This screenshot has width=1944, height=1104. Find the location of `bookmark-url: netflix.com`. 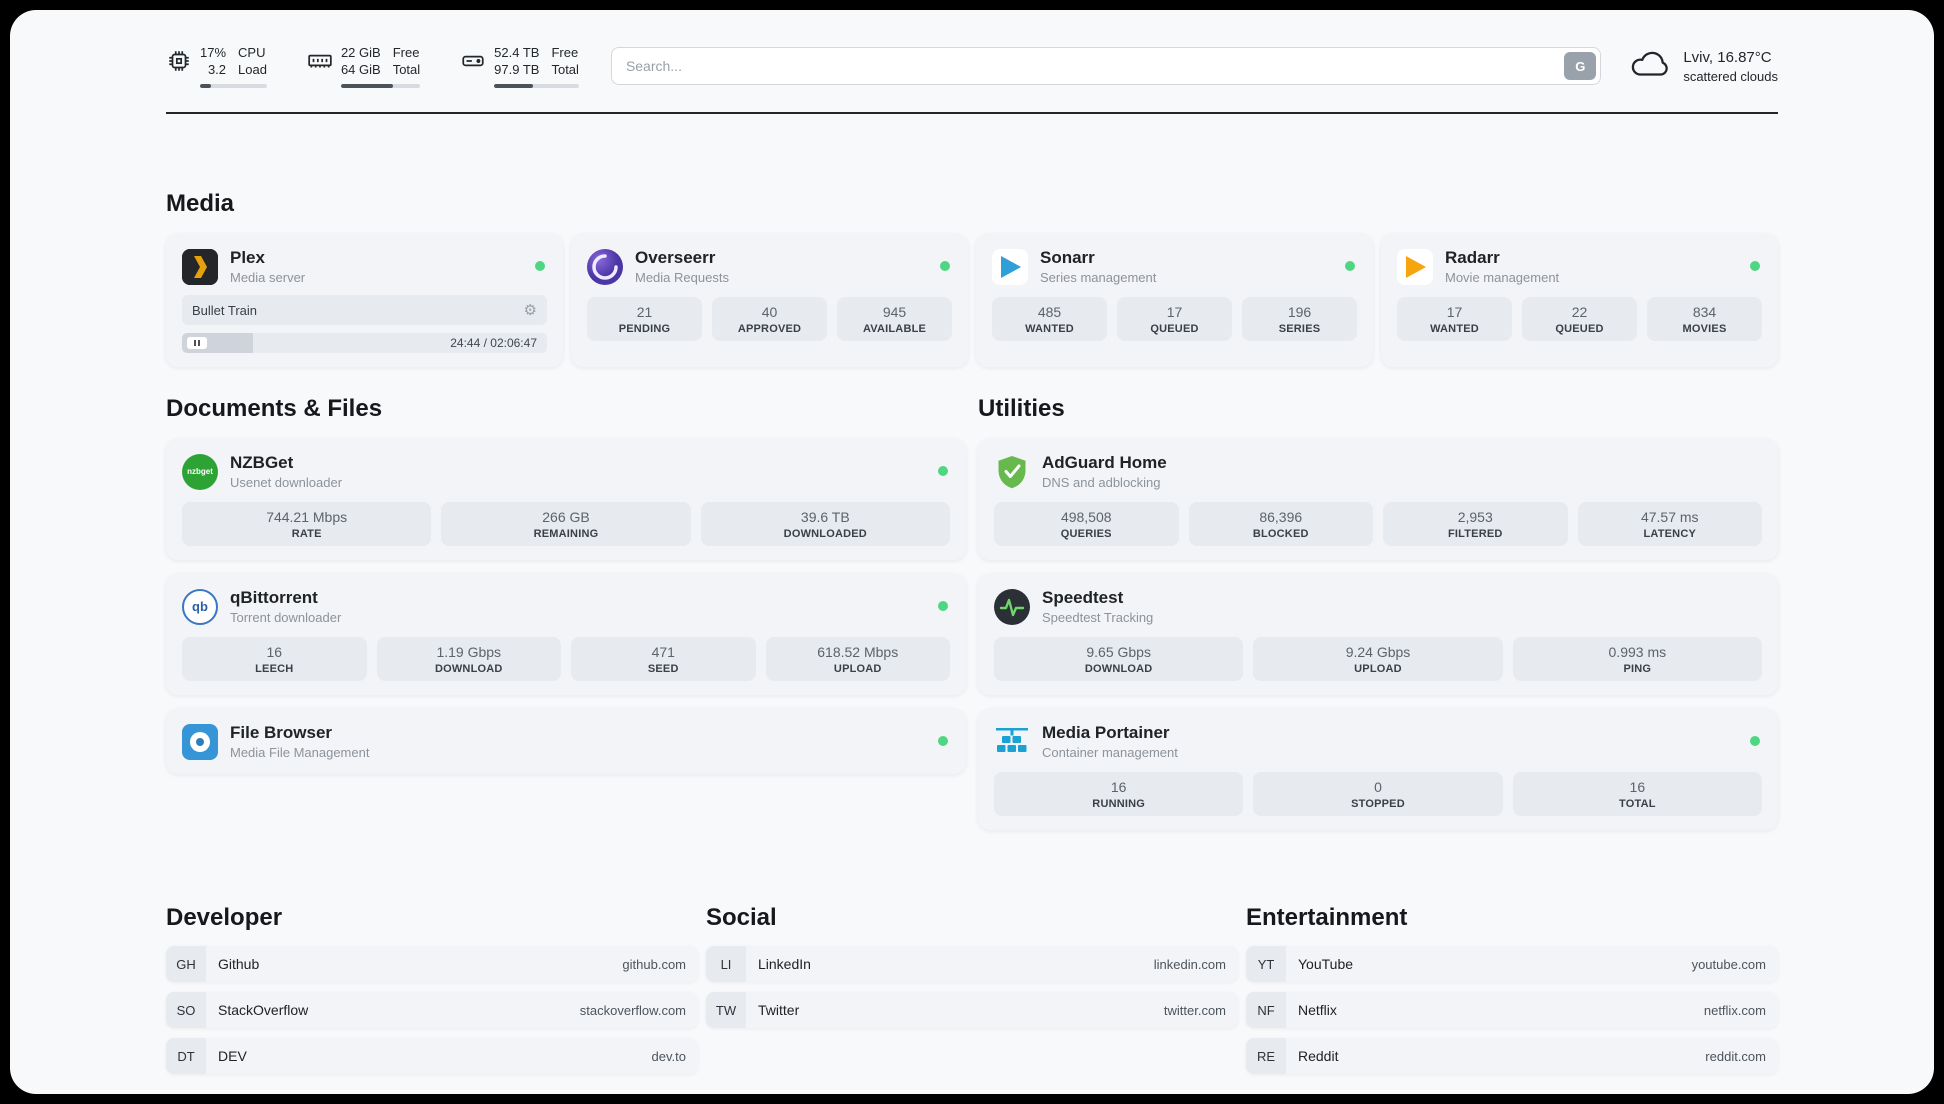

bookmark-url: netflix.com is located at coordinates (1734, 1010).